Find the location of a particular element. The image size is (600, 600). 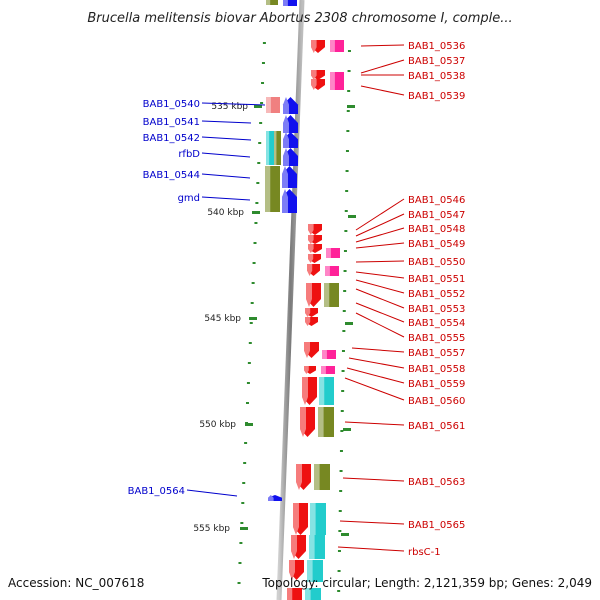

gene-label-right: BAB1_0554 is located at coordinates (436, 323).